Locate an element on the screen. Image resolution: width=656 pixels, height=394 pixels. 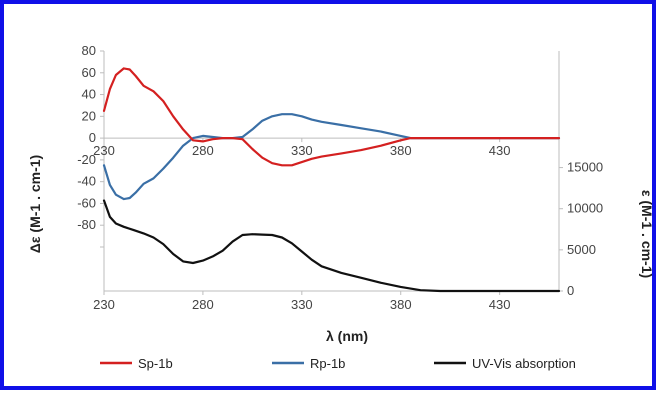
x-axis-title: λ (nm) is located at coordinates (347, 336).